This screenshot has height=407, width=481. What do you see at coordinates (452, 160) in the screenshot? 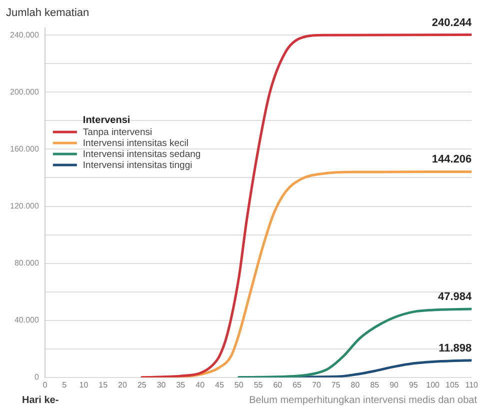
I see `data-label: 144.206` at bounding box center [452, 160].